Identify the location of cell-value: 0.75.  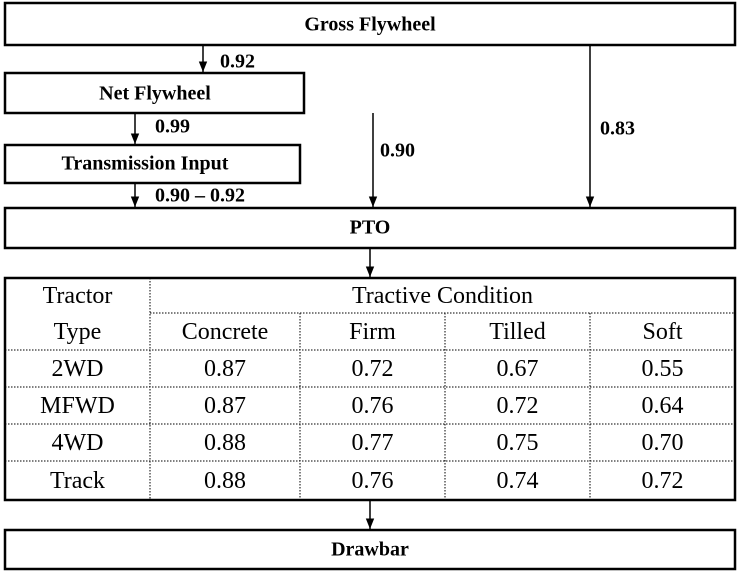
(518, 443).